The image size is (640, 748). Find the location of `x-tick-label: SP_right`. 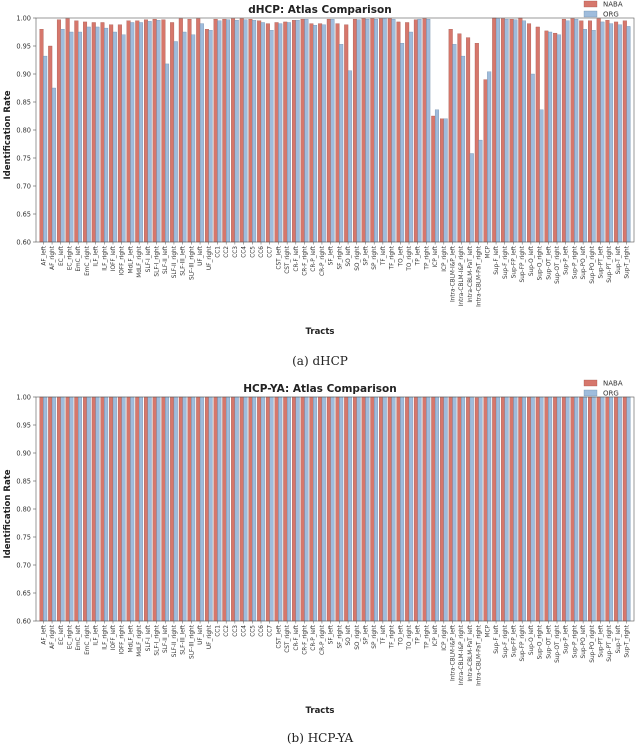

x-tick-label: SP_right is located at coordinates (375, 636).